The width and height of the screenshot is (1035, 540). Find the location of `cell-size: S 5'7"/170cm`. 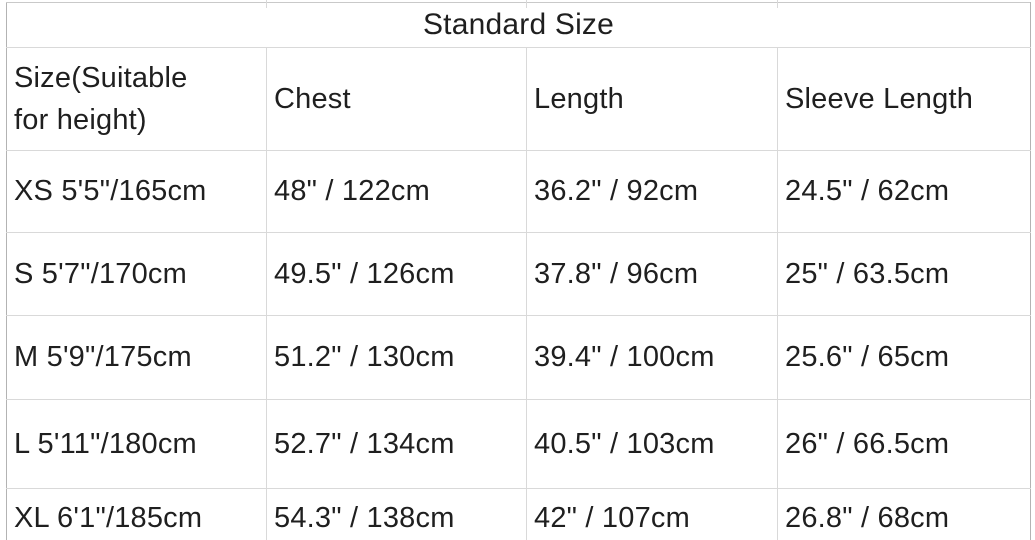

cell-size: S 5'7"/170cm is located at coordinates (136, 274).